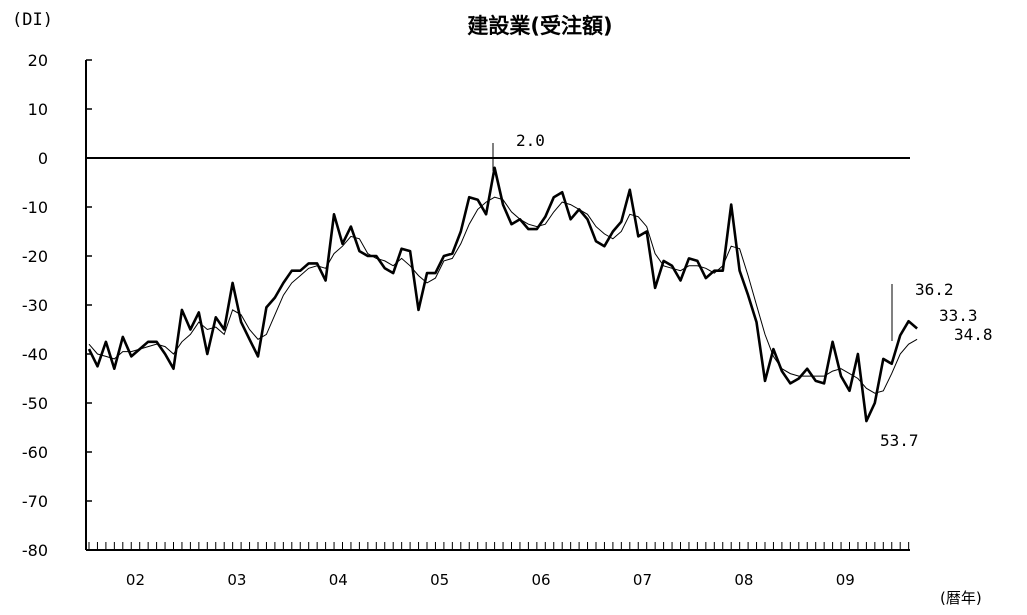  Describe the element at coordinates (743, 580) in the screenshot. I see `x-tick-label: 08` at that location.